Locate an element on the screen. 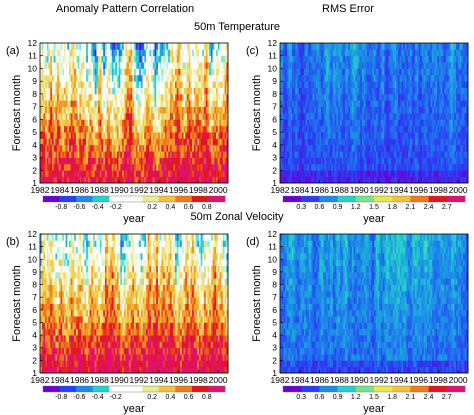  x-tick-label: 1986 is located at coordinates (79, 190).